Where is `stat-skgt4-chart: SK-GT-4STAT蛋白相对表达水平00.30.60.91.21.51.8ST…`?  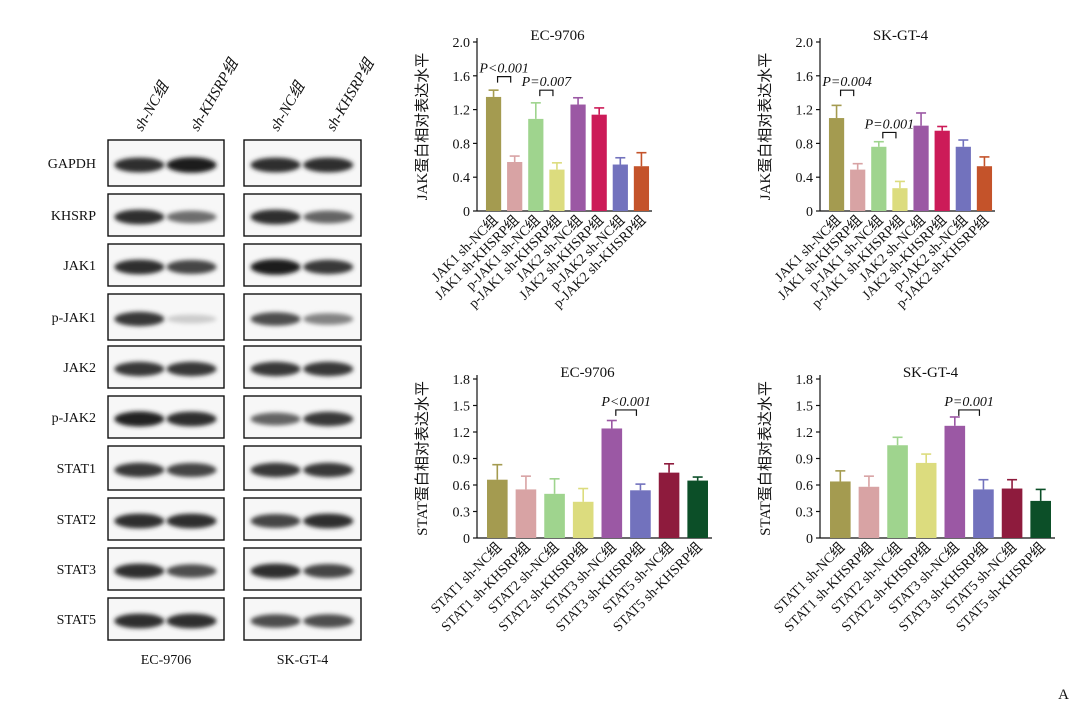 stat-skgt4-chart: SK-GT-4STAT蛋白相对表达水平00.30.60.91.21.51.8ST… is located at coordinates (906, 500).